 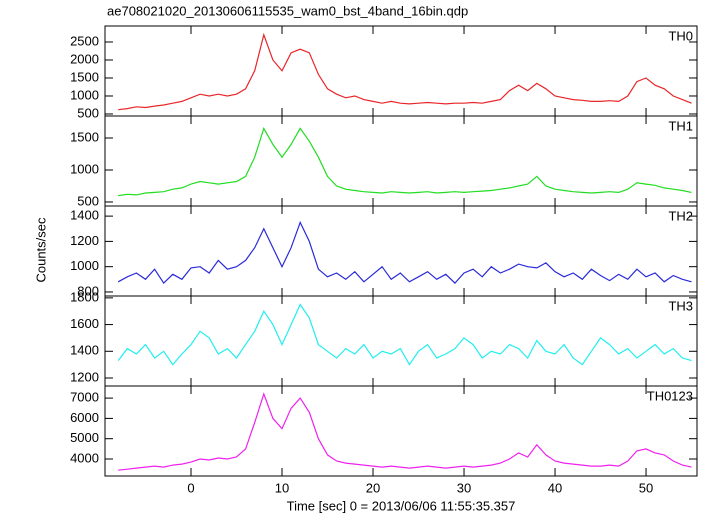 I want to click on y-tick-label: 1800, so click(x=84, y=296).